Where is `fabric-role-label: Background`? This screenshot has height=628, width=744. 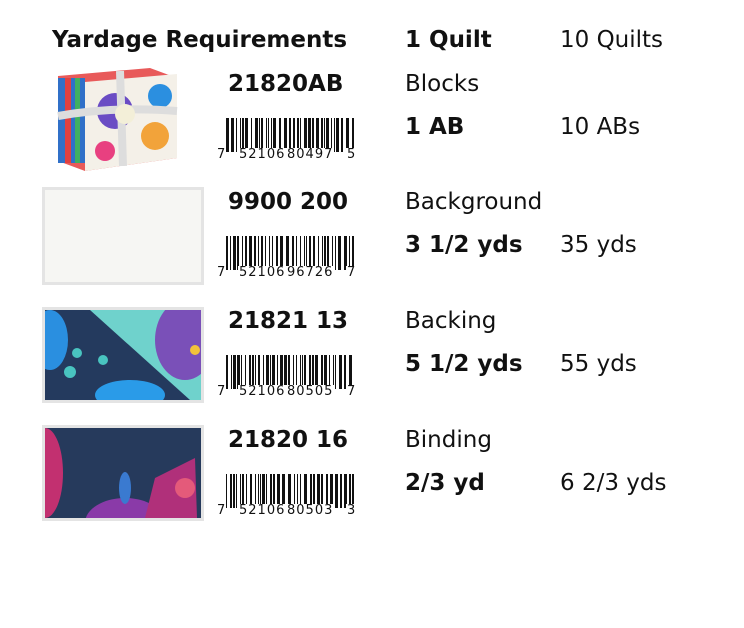
fabric-role-label: Background is located at coordinates (474, 202).